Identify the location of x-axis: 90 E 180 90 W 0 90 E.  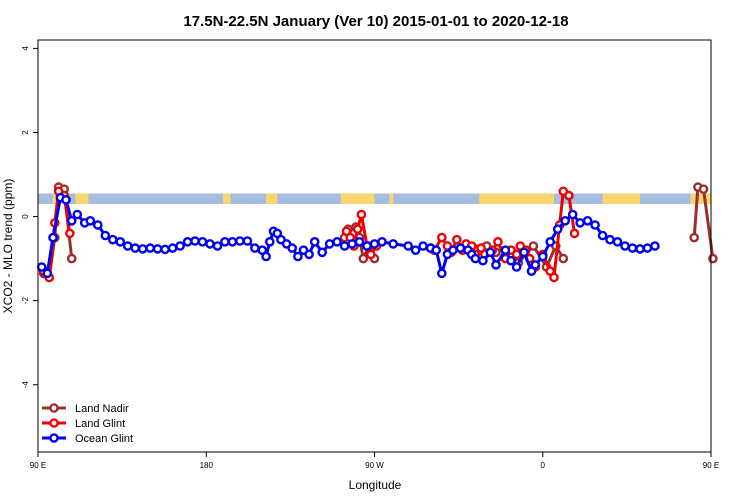
(374, 461).